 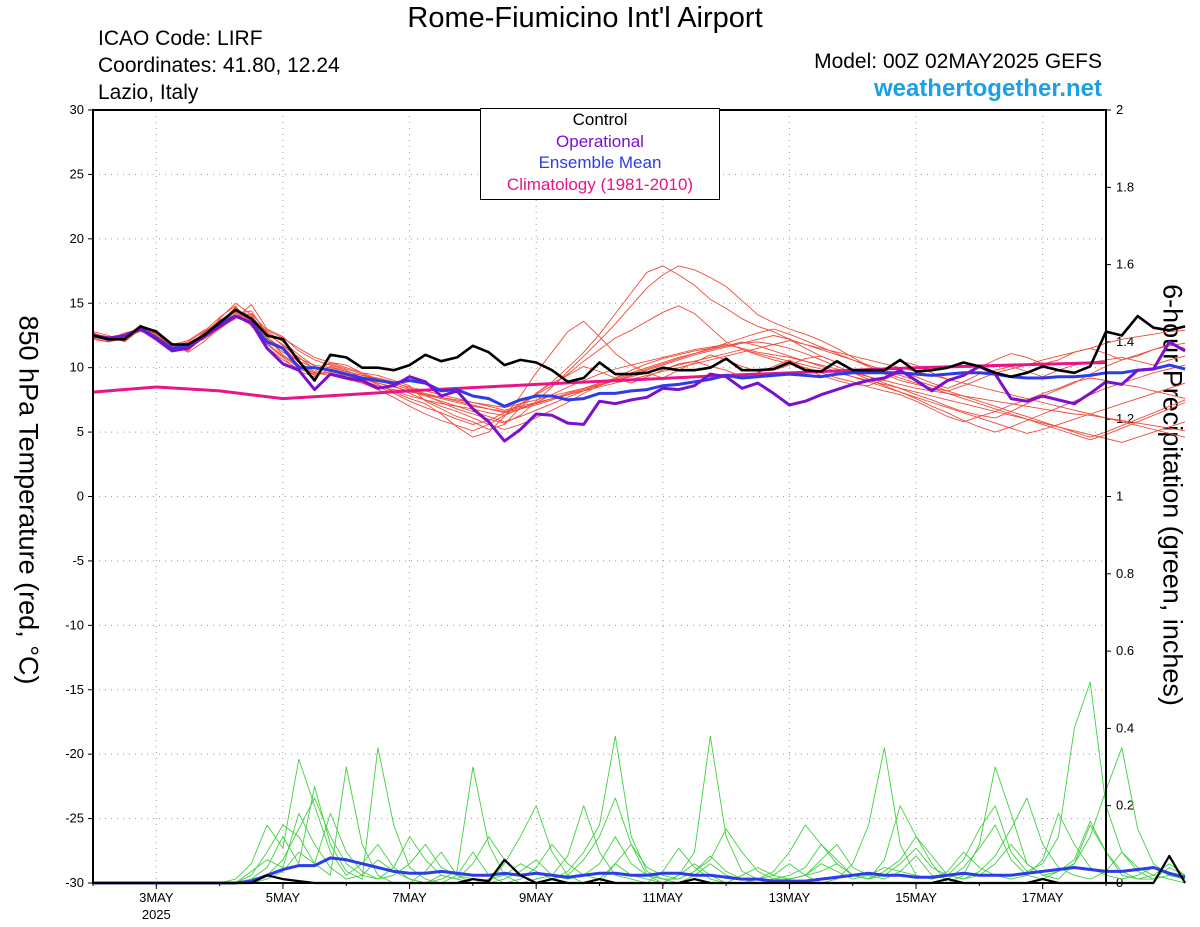 What do you see at coordinates (600, 184) in the screenshot?
I see `legend-climatology: Climatology (1981-2010)` at bounding box center [600, 184].